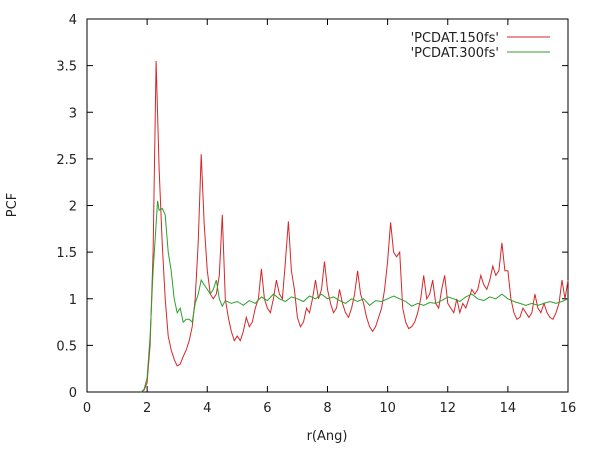  Describe the element at coordinates (455, 38) in the screenshot. I see `legend-label-0: 'PCDAT.150fs'` at that location.